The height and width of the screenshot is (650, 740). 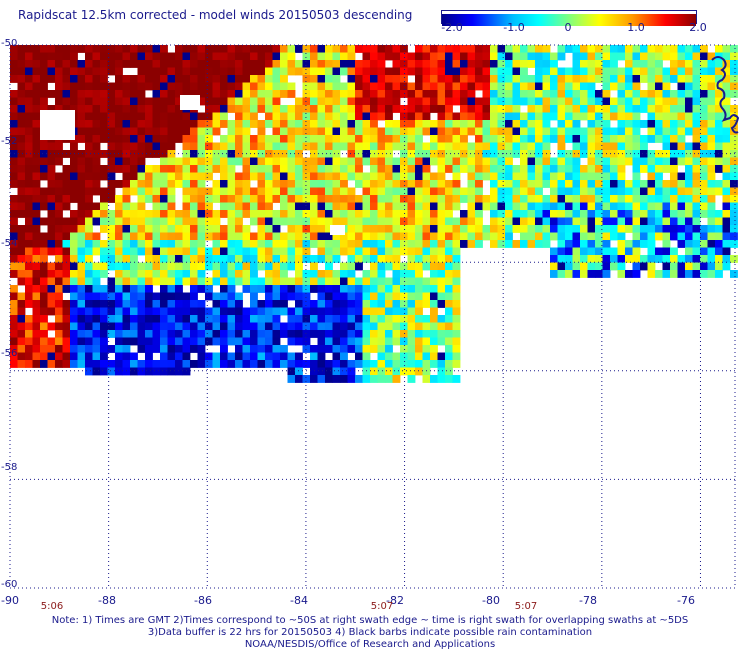 I want to click on x-tick-label: -86, so click(x=203, y=600).